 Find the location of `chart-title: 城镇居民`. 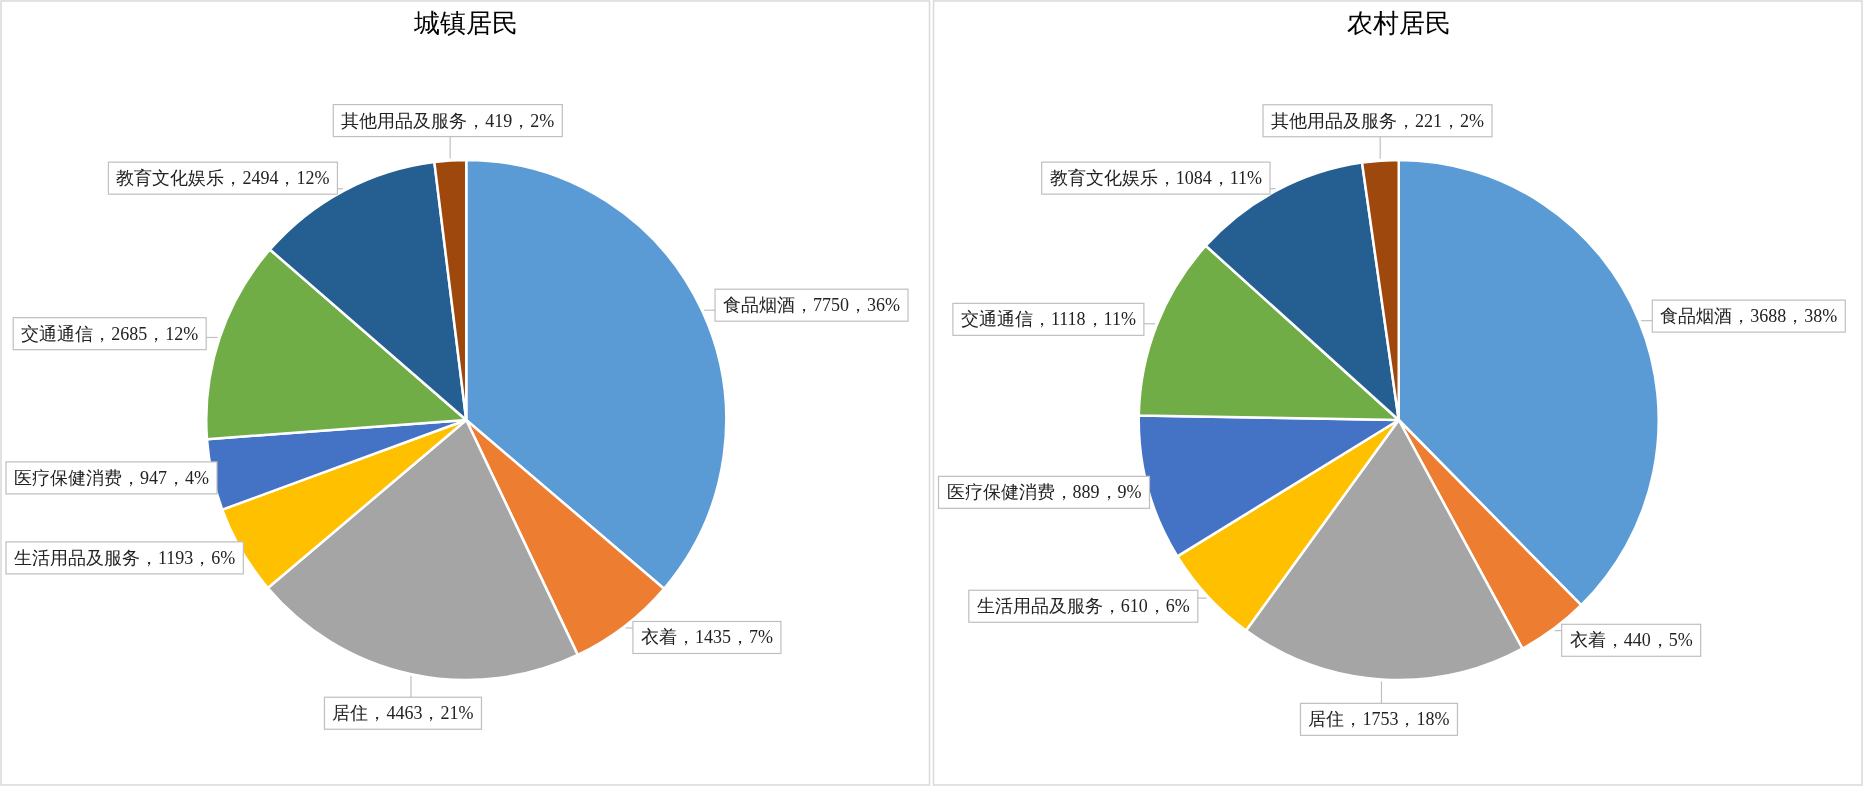

chart-title: 城镇居民 is located at coordinates (466, 23).